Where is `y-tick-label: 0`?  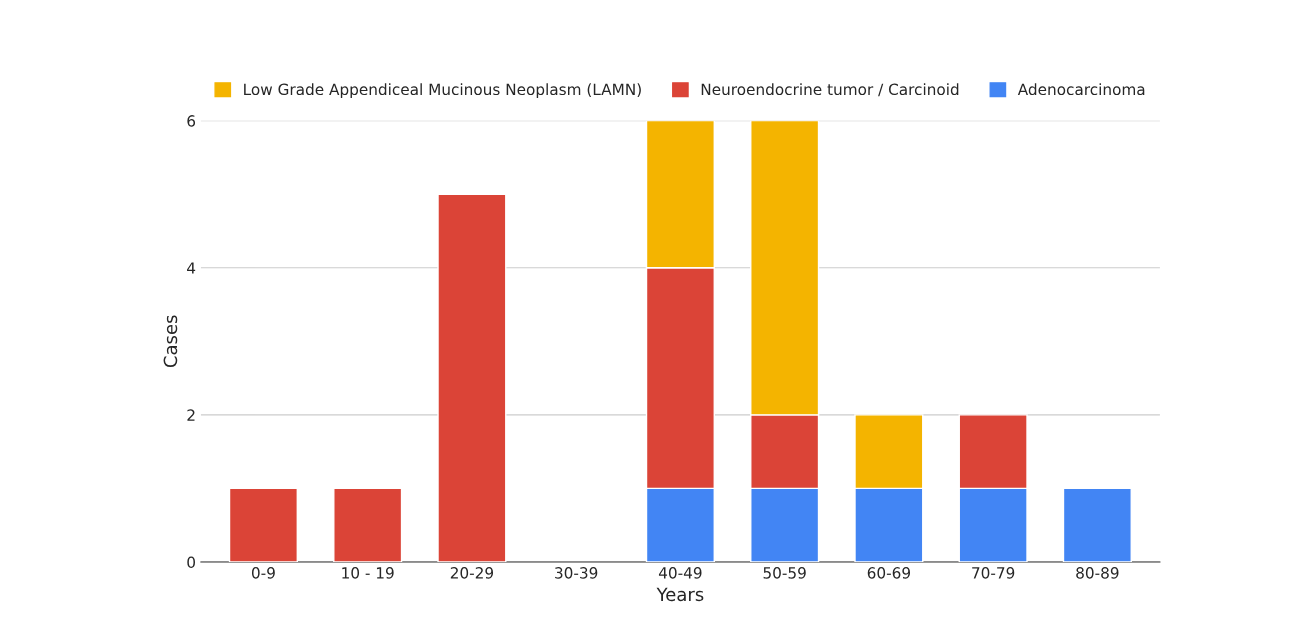
y-tick-label: 0 is located at coordinates (191, 562).